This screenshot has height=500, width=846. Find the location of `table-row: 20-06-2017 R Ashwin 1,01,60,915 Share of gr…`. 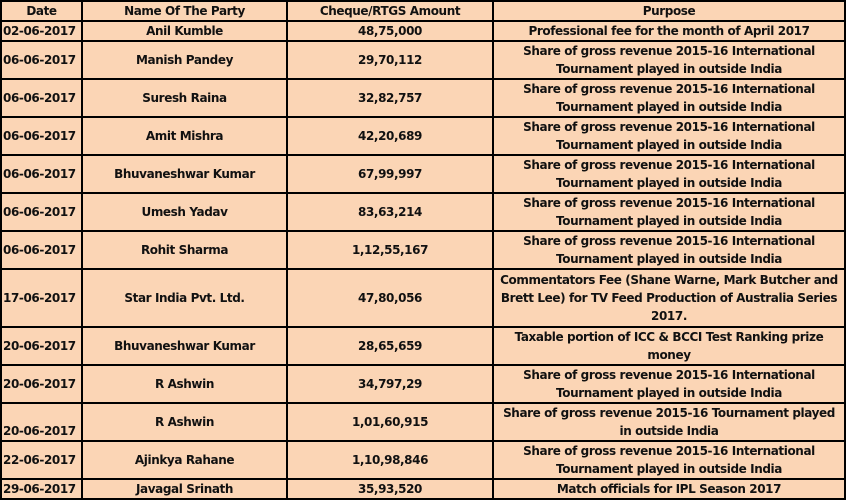

table-row: 20-06-2017 R Ashwin 1,01,60,915 Share of gr… is located at coordinates (423, 422).